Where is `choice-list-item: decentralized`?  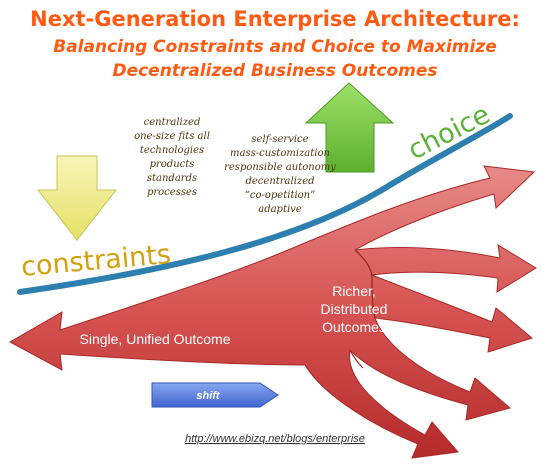 choice-list-item: decentralized is located at coordinates (279, 181).